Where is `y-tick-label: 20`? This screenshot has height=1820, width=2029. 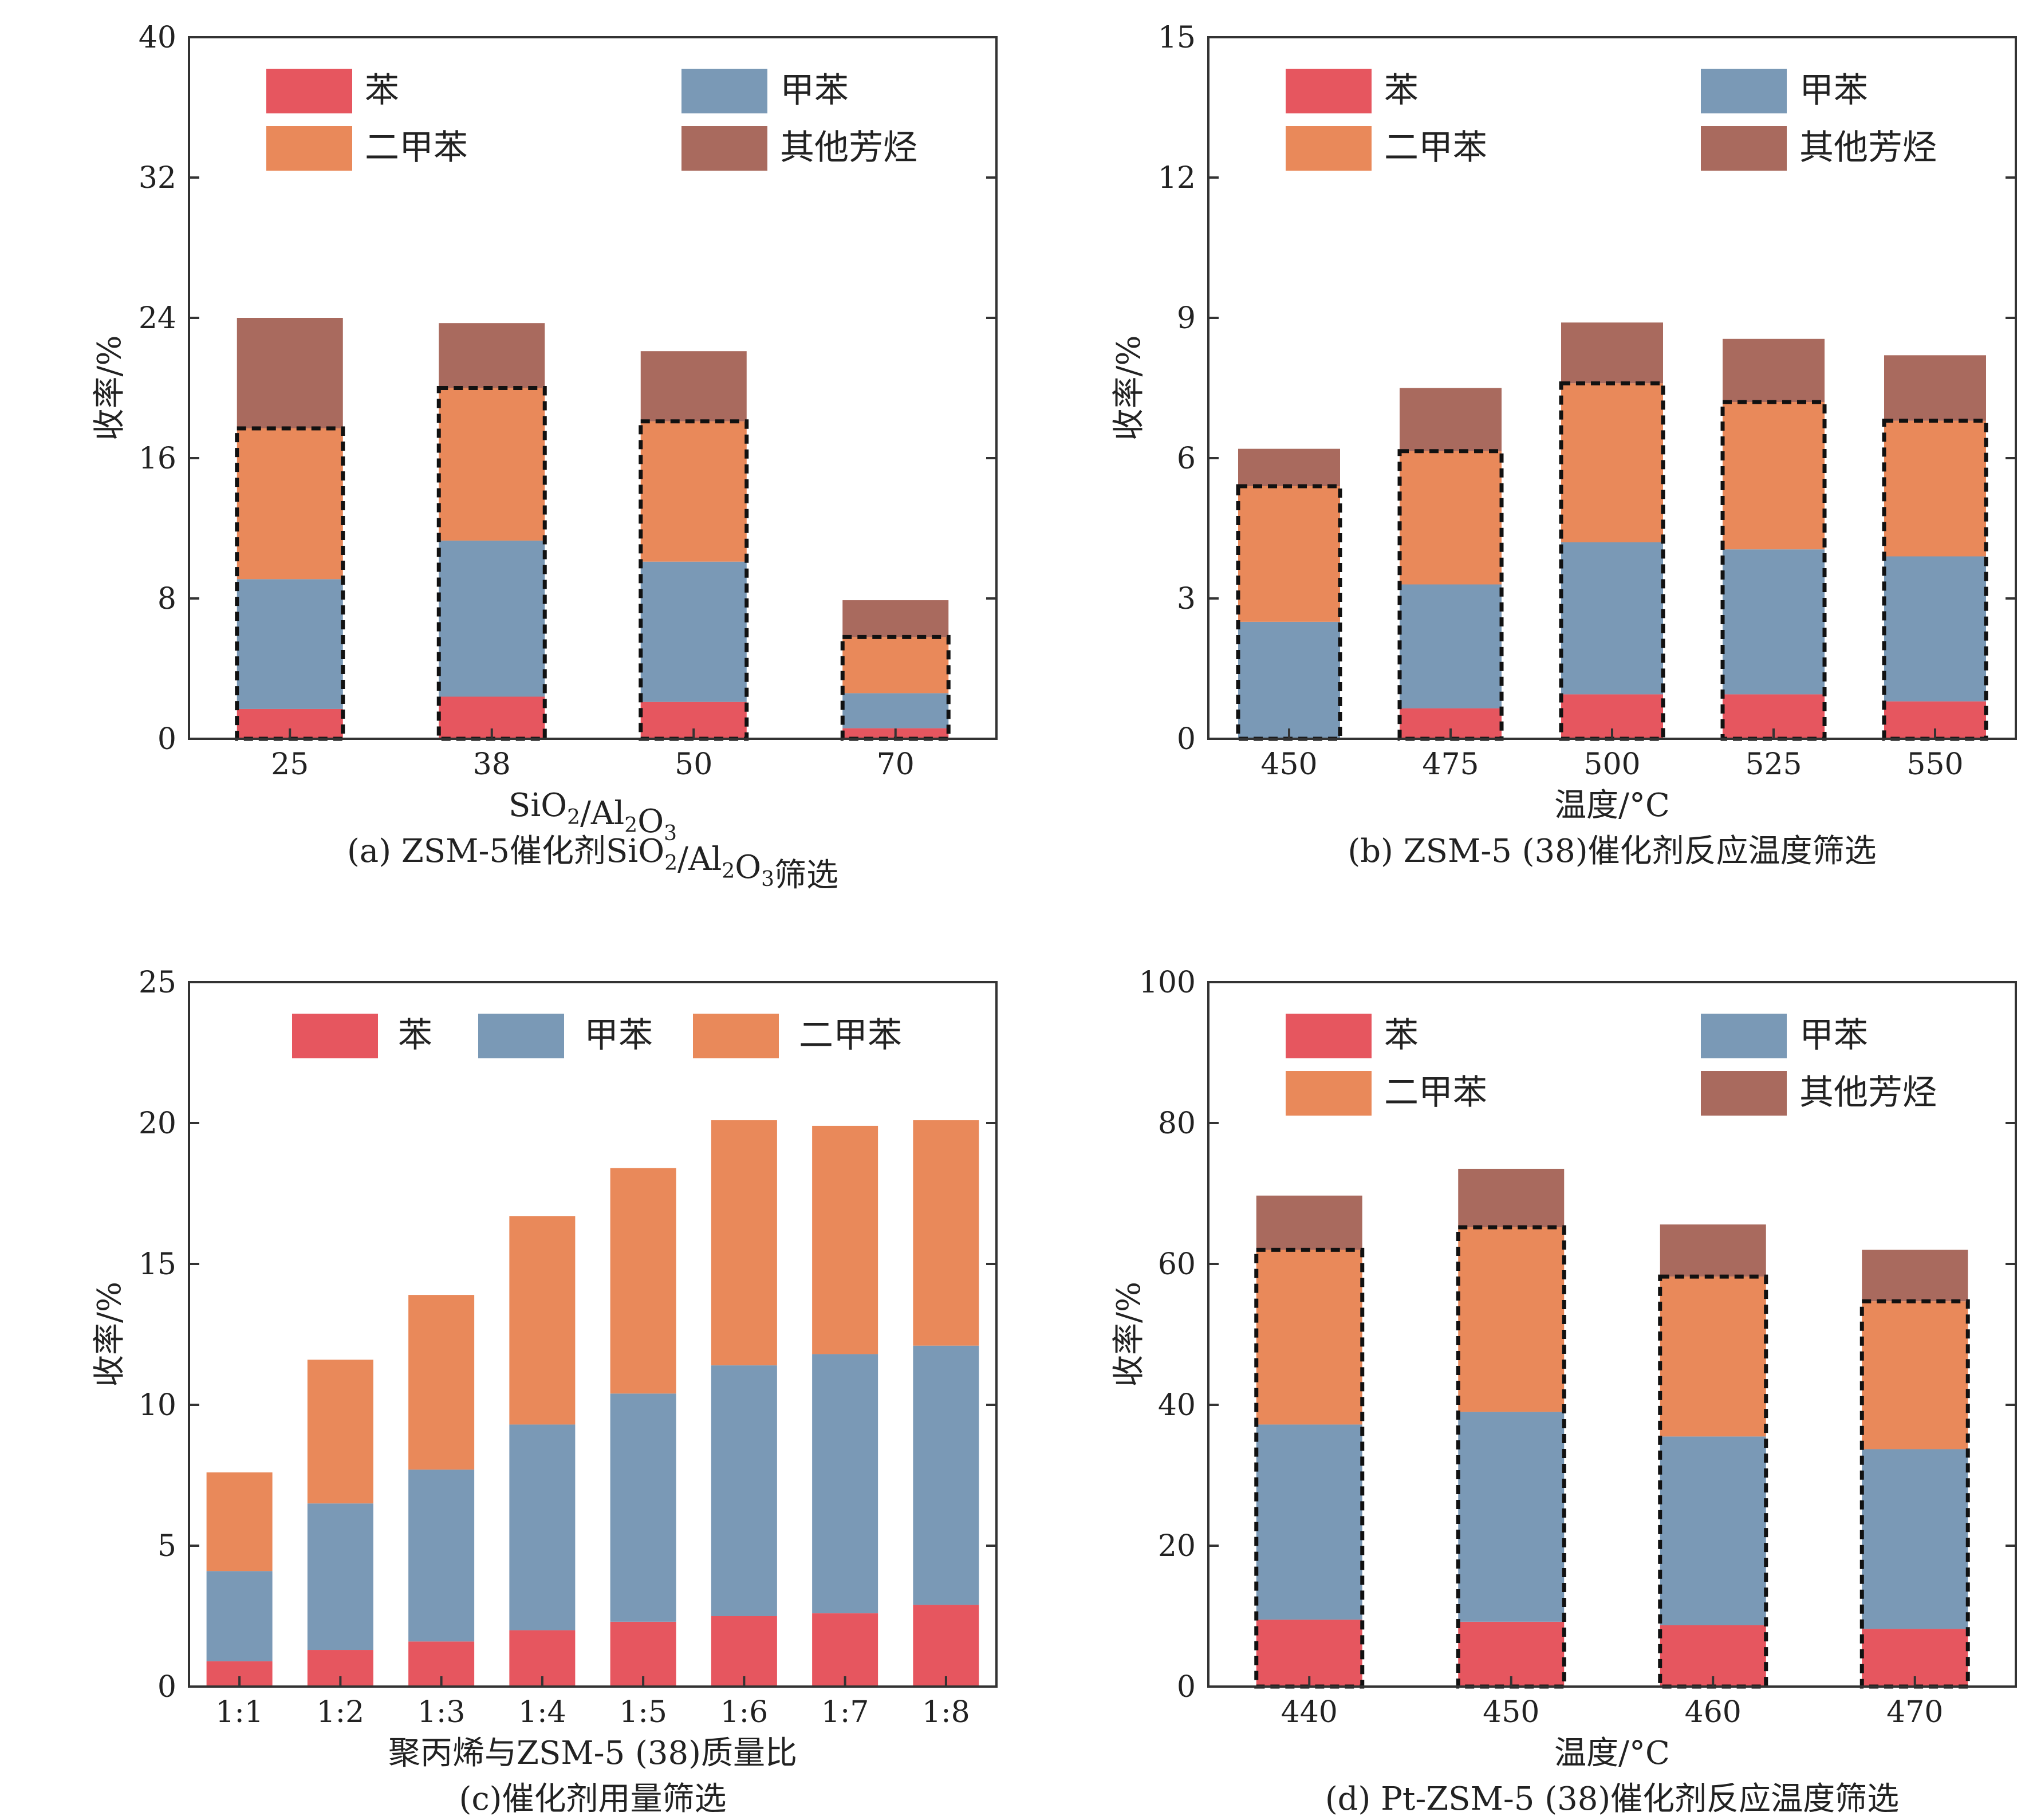
y-tick-label: 20 is located at coordinates (157, 1123).